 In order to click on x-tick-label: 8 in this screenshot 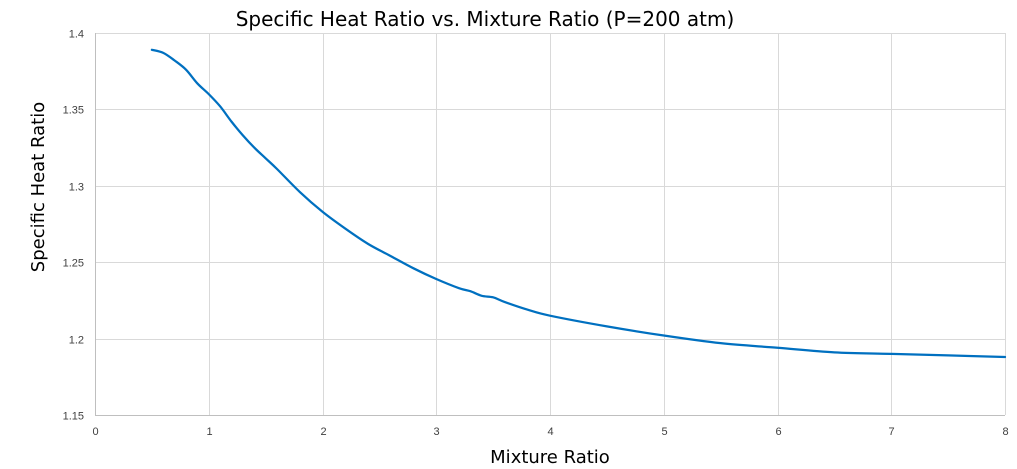, I will do `click(1005, 432)`.